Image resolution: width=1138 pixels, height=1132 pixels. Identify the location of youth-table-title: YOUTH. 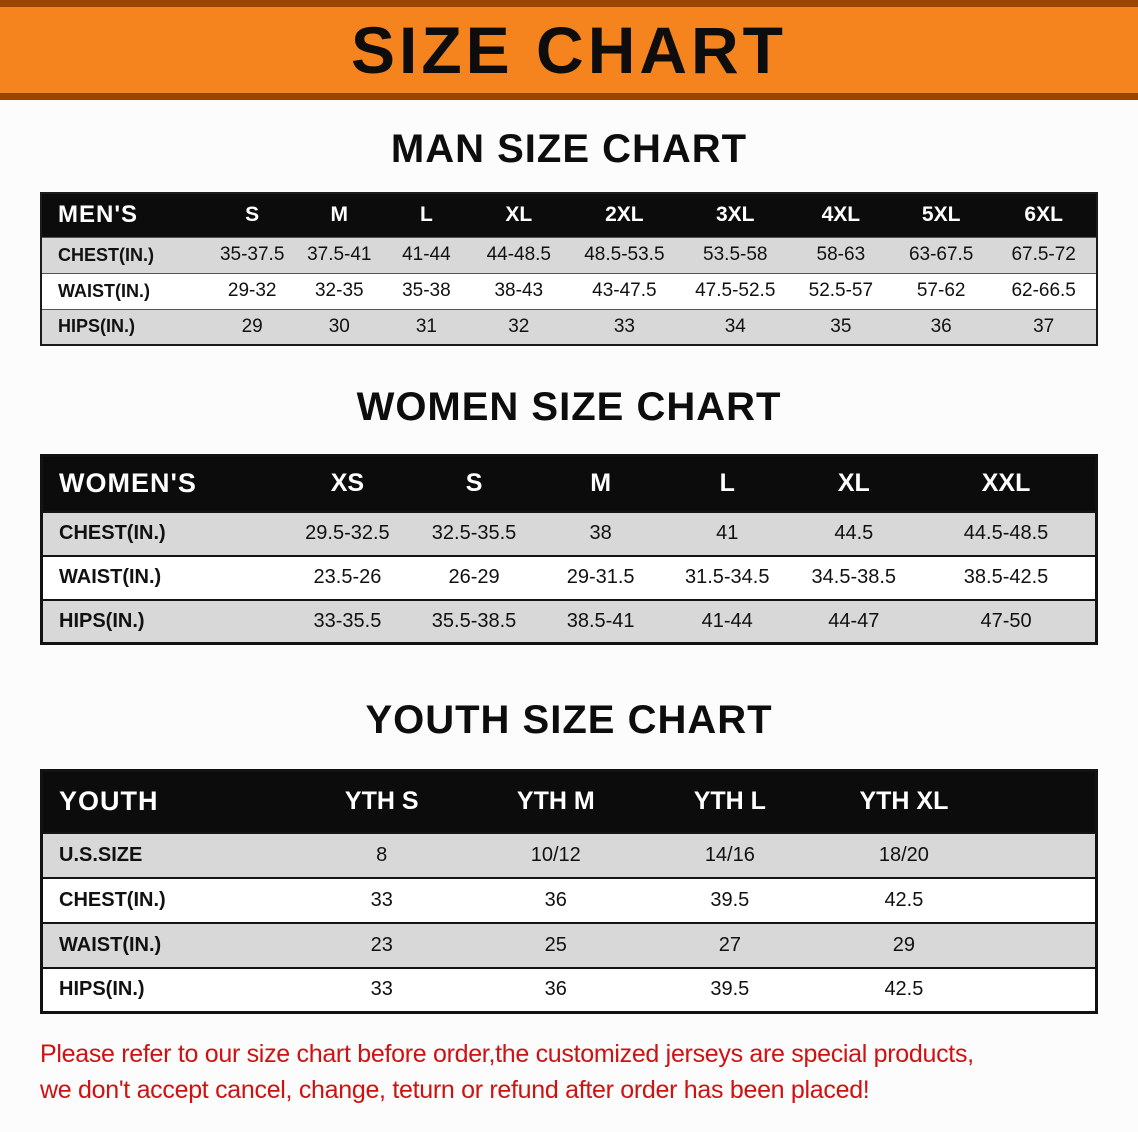
(109, 801).